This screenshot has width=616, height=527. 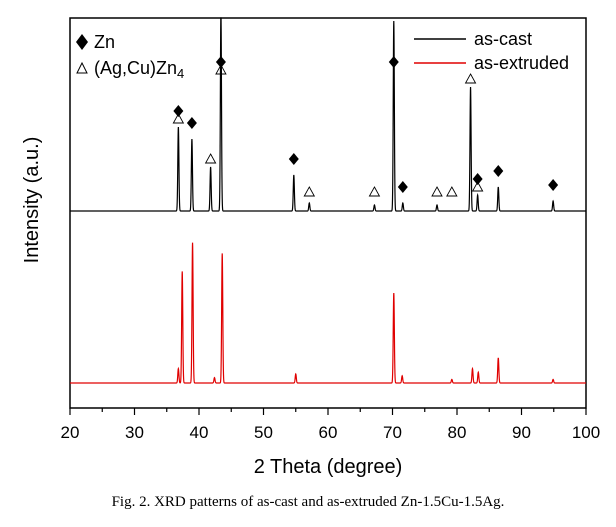 What do you see at coordinates (199, 432) in the screenshot?
I see `x-tick-label-40: 40` at bounding box center [199, 432].